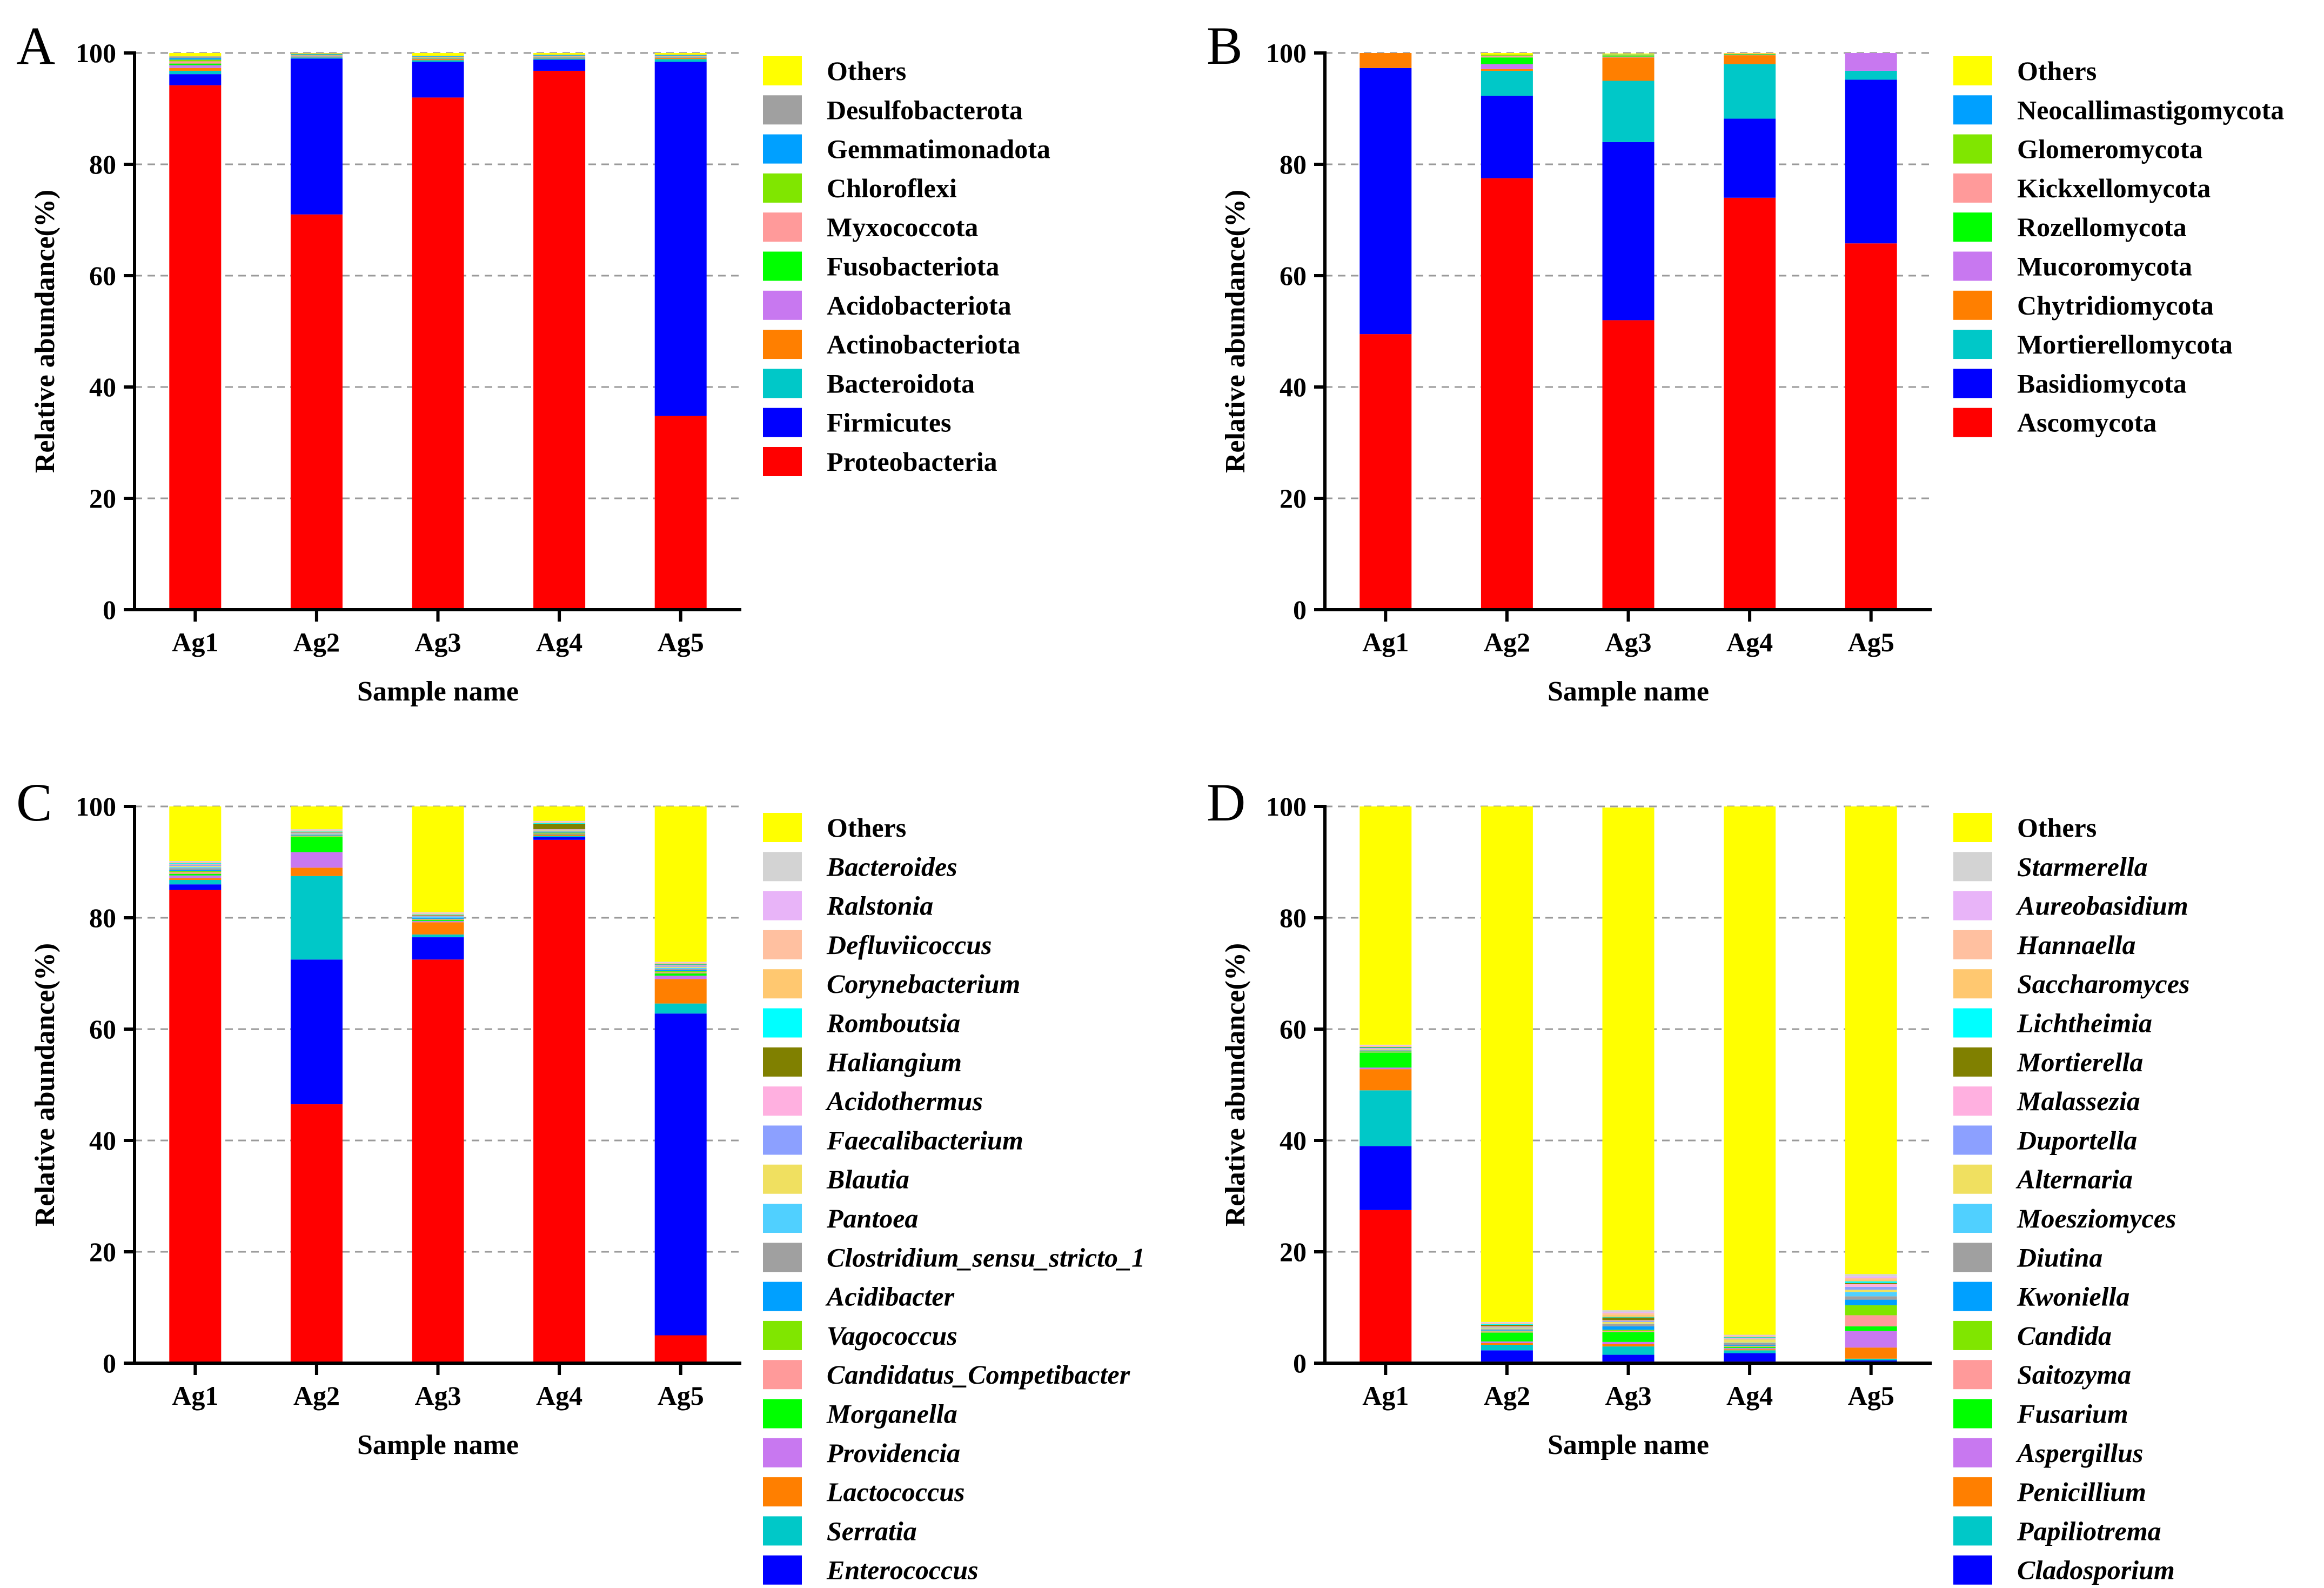 This screenshot has width=2324, height=1588. Describe the element at coordinates (2081, 1492) in the screenshot. I see `legend-label: Penicillium` at that location.